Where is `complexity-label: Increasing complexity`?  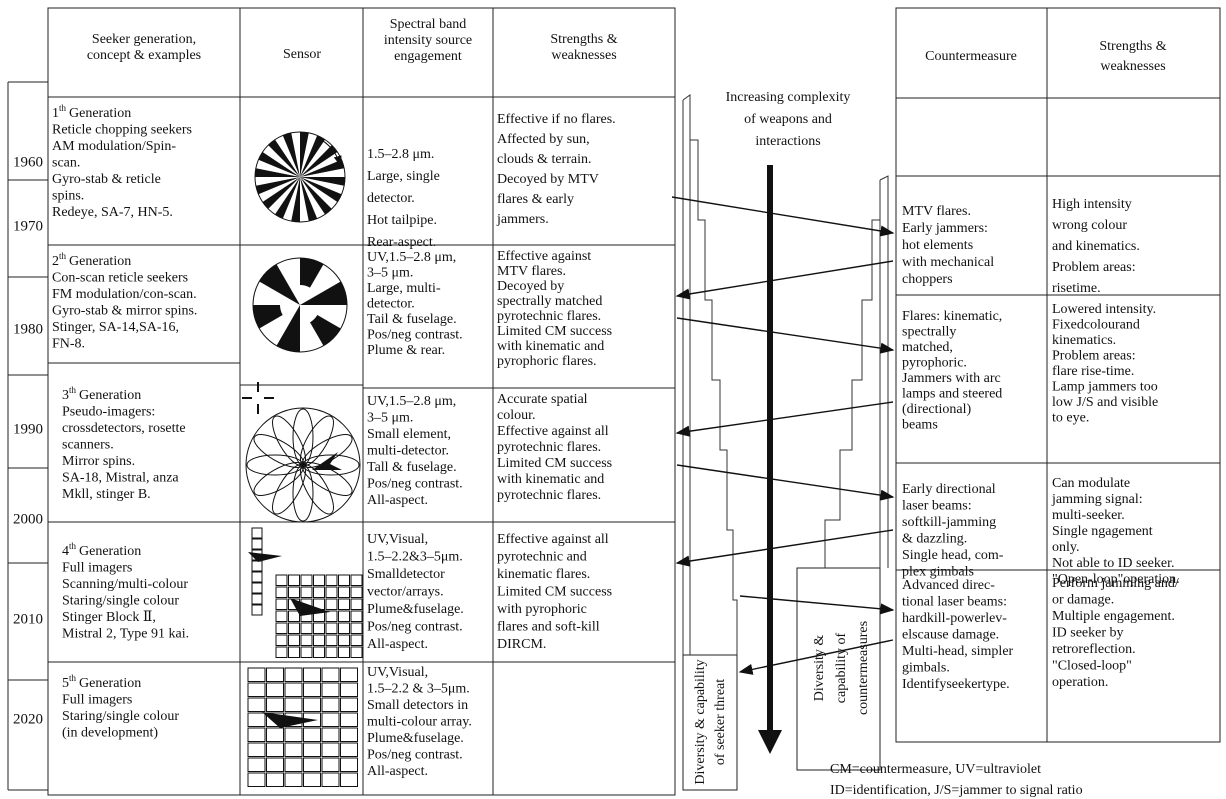 complexity-label: Increasing complexity is located at coordinates (788, 97).